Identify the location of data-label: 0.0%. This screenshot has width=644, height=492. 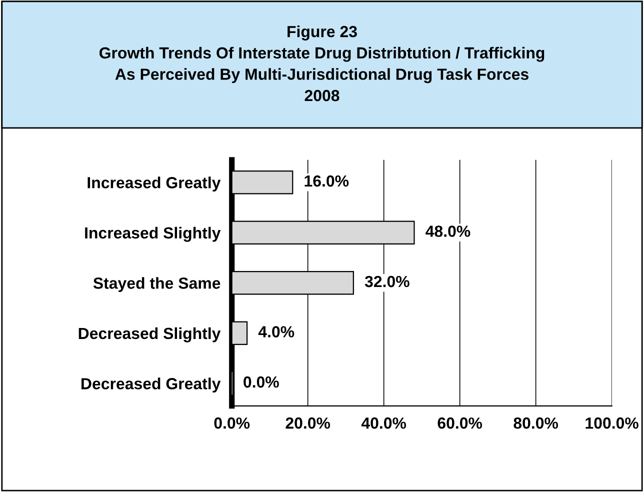
(261, 382).